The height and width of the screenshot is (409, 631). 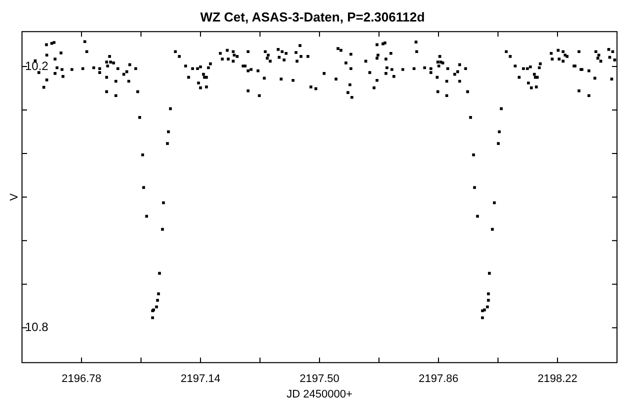 What do you see at coordinates (14, 196) in the screenshot?
I see `y-axis-title: V` at bounding box center [14, 196].